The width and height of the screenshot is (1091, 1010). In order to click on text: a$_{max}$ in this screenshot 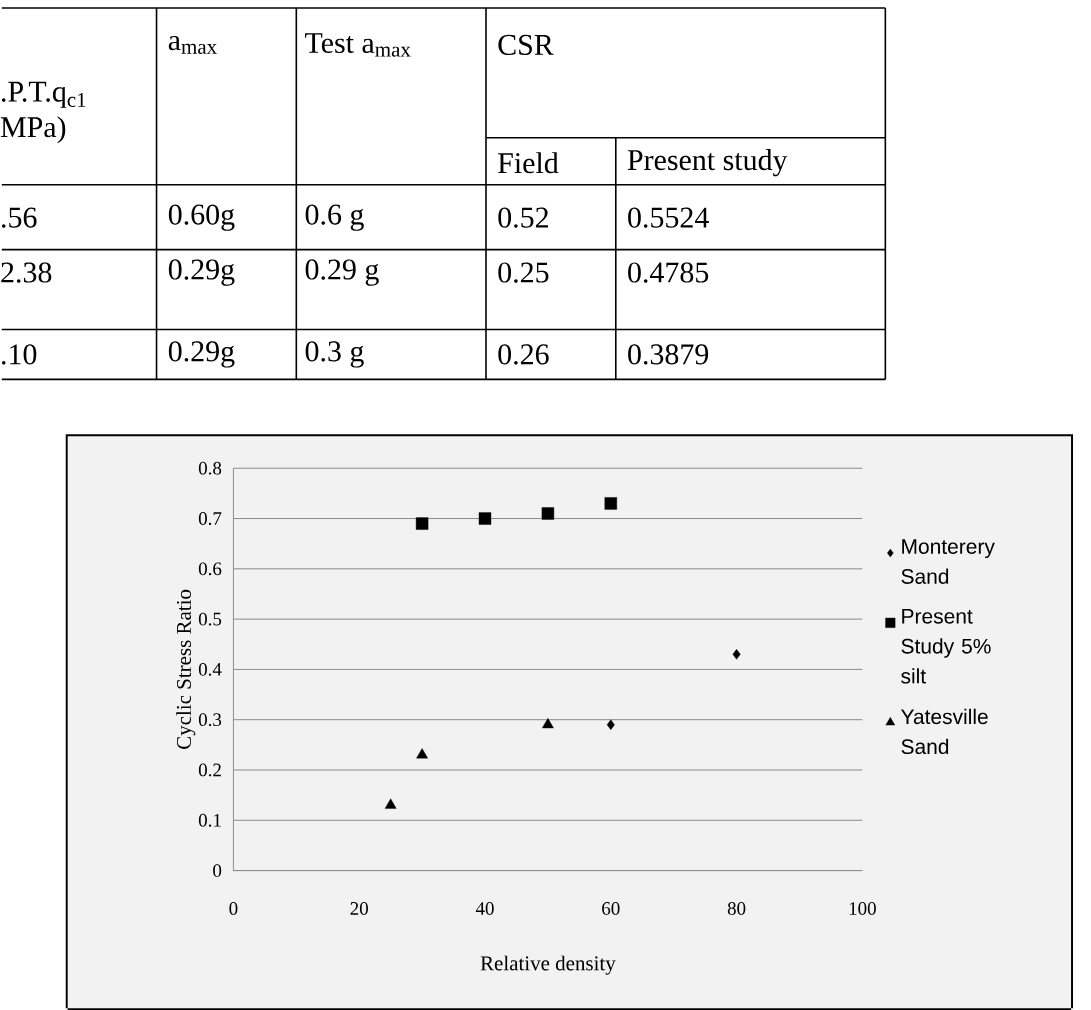, I will do `click(192, 44)`.